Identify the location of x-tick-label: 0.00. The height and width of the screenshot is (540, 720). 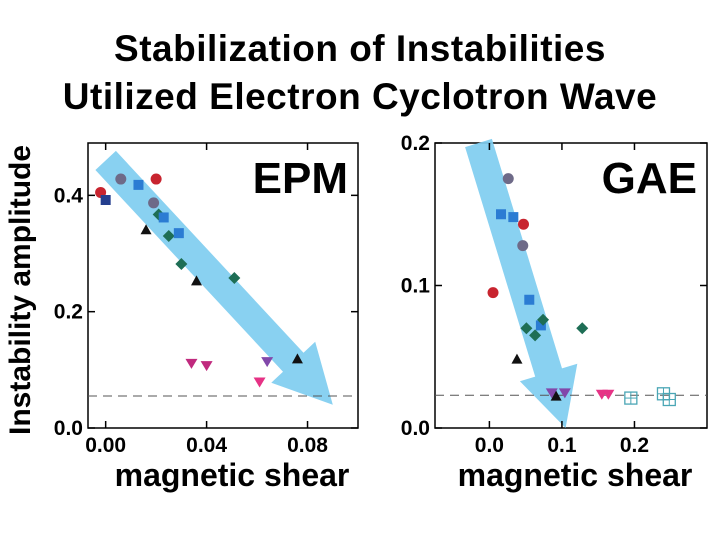
(105, 445).